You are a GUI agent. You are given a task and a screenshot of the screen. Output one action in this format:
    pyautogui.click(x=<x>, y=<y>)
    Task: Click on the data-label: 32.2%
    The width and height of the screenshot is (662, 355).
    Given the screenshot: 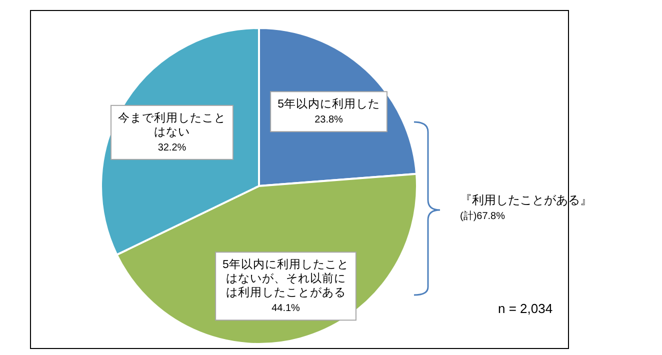 What is the action you would take?
    pyautogui.click(x=172, y=148)
    